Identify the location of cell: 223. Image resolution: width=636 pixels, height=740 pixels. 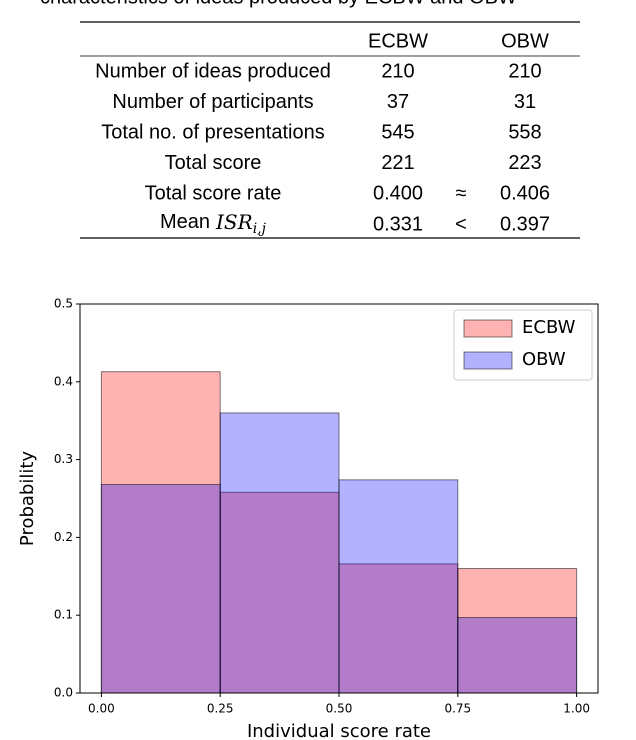
(524, 163).